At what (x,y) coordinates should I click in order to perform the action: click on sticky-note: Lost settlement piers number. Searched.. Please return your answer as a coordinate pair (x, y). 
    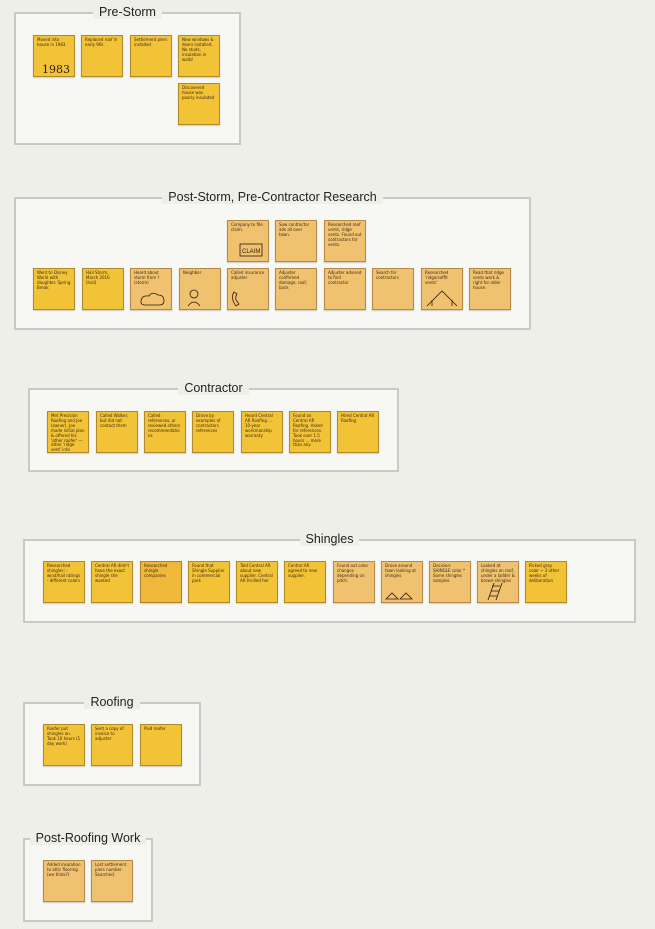
    Looking at the image, I should click on (112, 881).